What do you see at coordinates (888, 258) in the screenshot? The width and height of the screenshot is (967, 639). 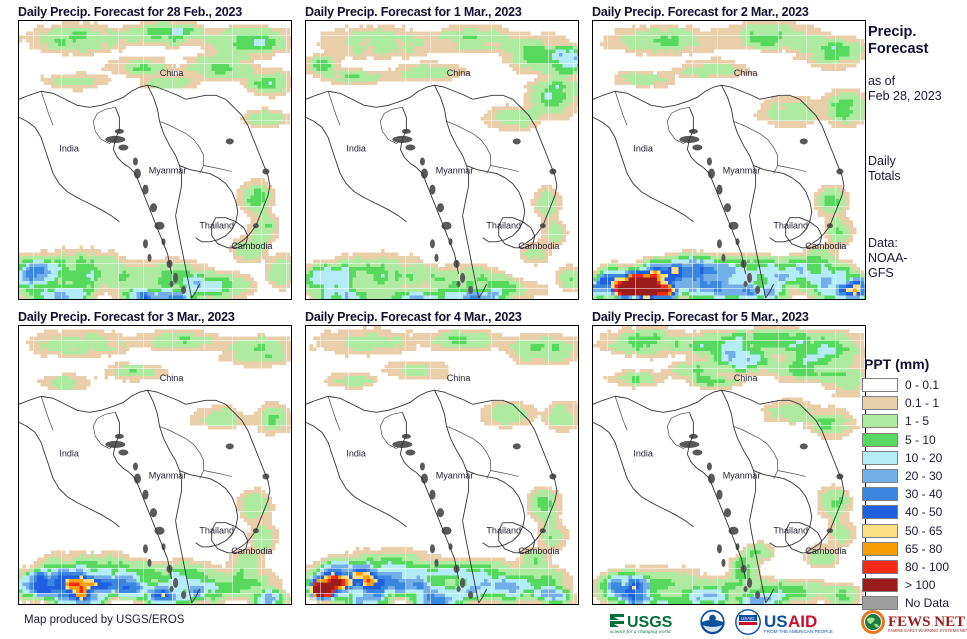 I see `data-source-line1: NOAA-` at bounding box center [888, 258].